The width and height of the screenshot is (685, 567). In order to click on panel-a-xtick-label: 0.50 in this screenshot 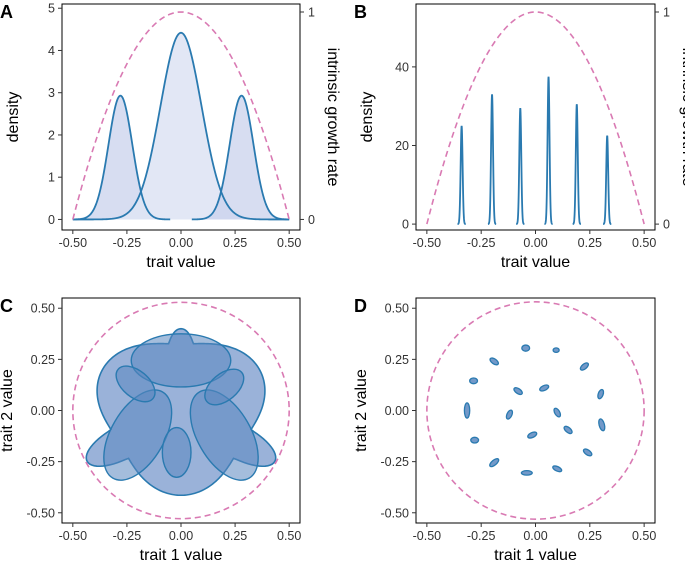, I will do `click(289, 243)`.